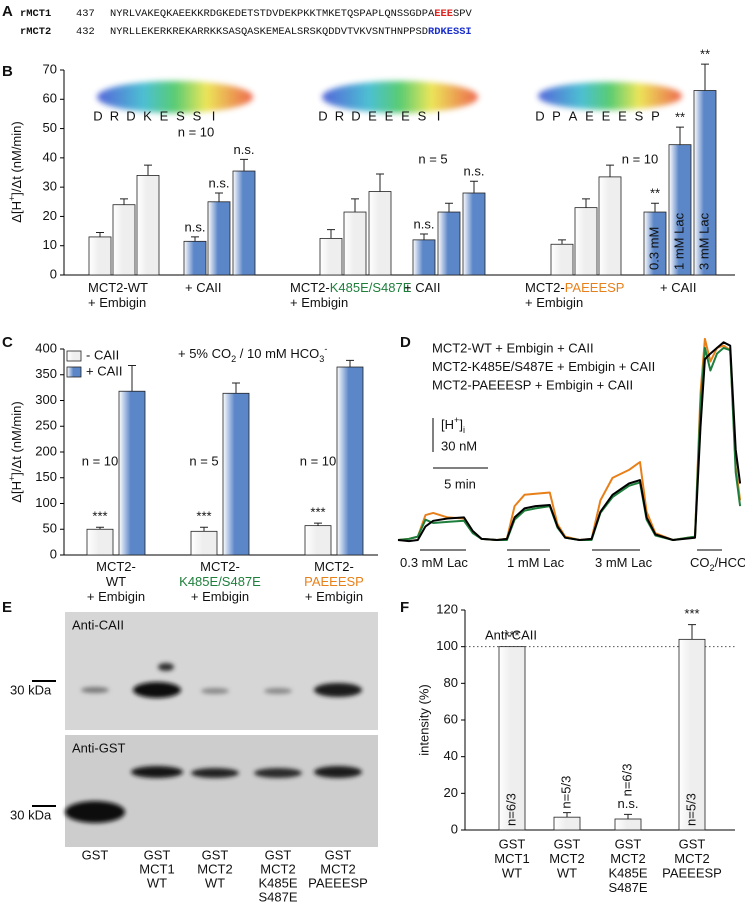 The width and height of the screenshot is (745, 905). Describe the element at coordinates (678, 287) in the screenshot. I see `text-part: + CAII` at that location.